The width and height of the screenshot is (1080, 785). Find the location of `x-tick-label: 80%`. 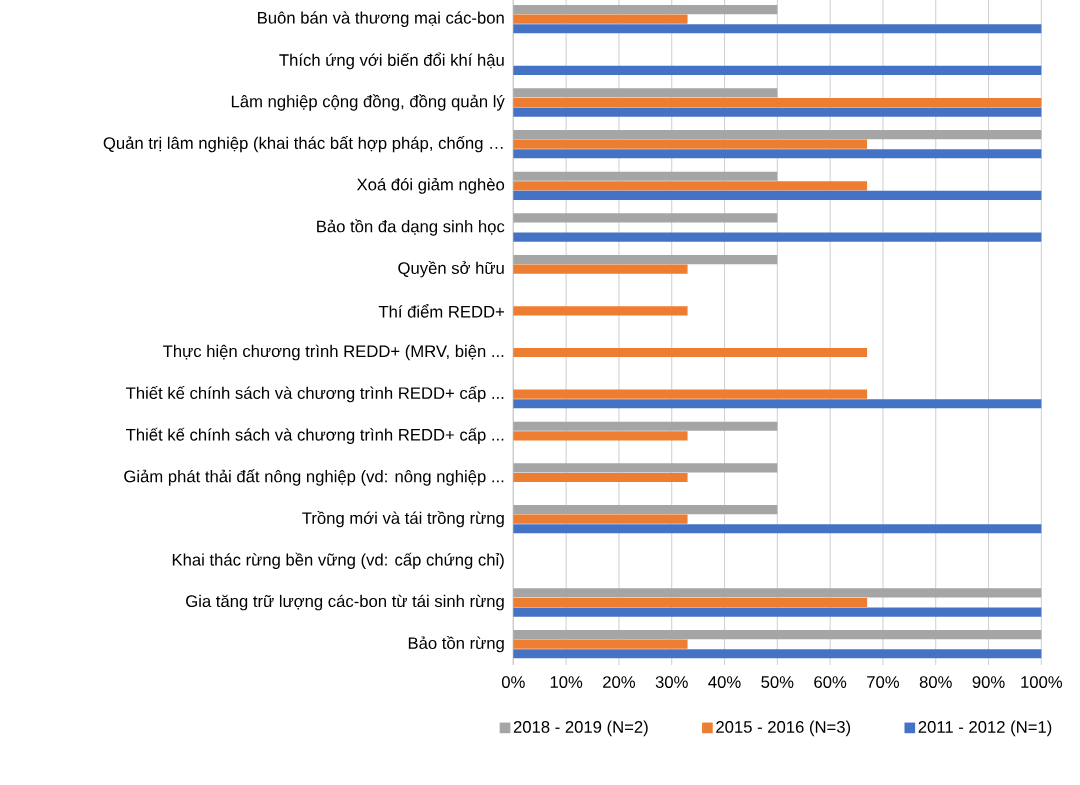

x-tick-label: 80% is located at coordinates (935, 682).